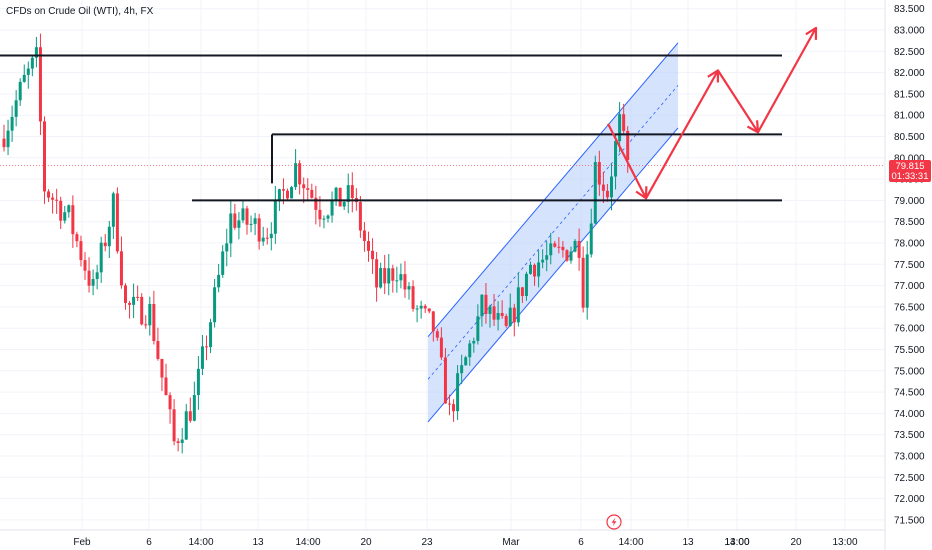 This screenshot has width=932, height=550. Describe the element at coordinates (909, 94) in the screenshot. I see `y-tick-label: 81.500` at that location.